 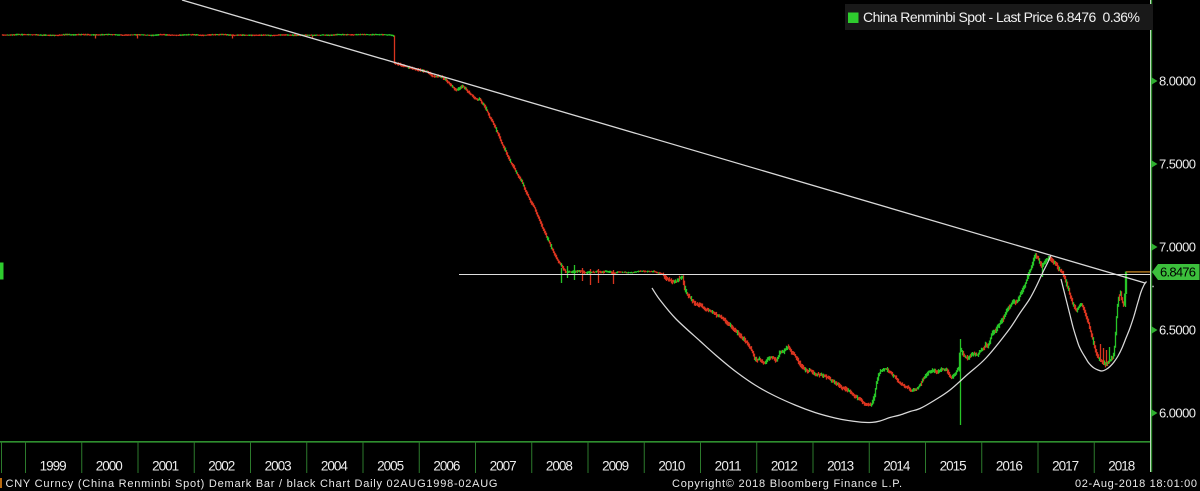 What do you see at coordinates (840, 466) in the screenshot?
I see `svg-text: 2013` at bounding box center [840, 466].